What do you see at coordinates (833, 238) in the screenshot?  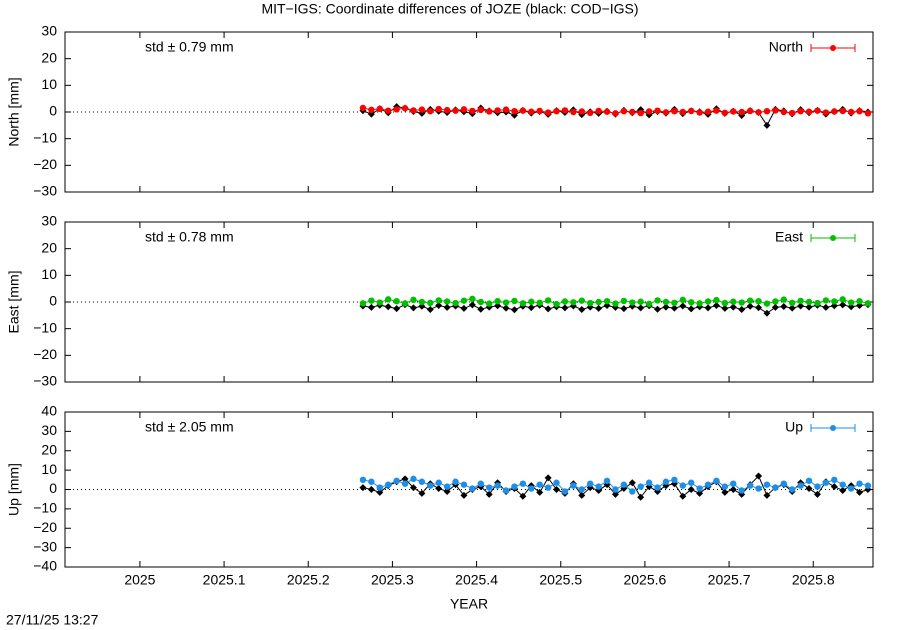 I see `legend-swatch` at bounding box center [833, 238].